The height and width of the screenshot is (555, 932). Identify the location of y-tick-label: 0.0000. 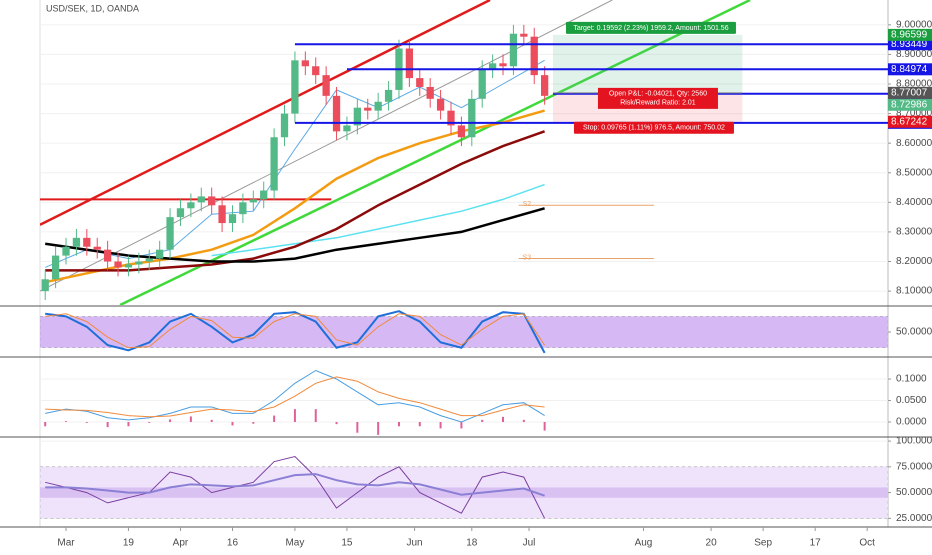
(911, 422).